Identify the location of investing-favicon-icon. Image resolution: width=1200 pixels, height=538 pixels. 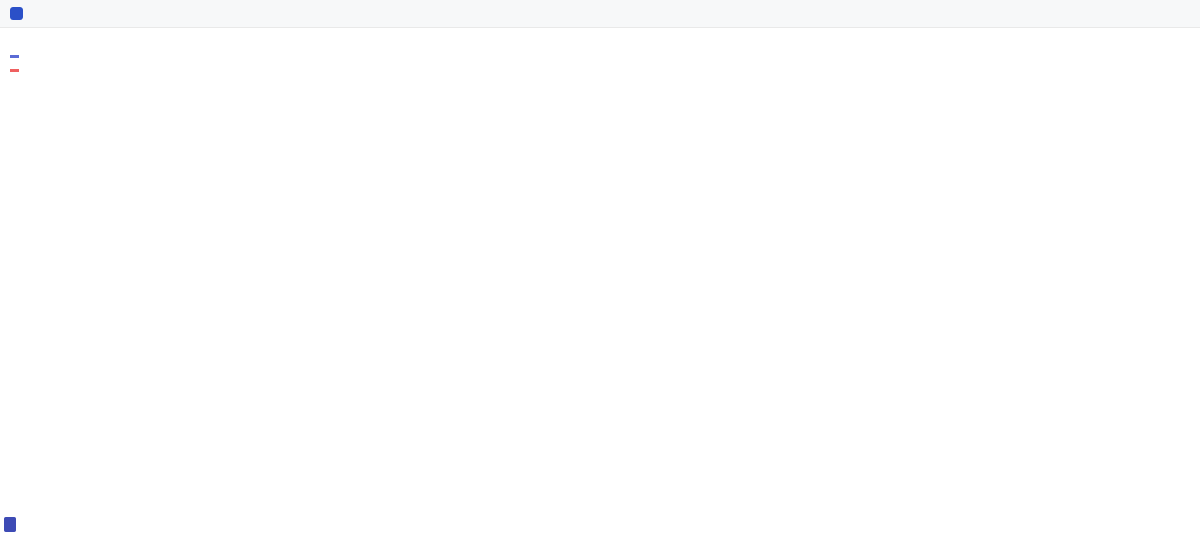
(16, 13).